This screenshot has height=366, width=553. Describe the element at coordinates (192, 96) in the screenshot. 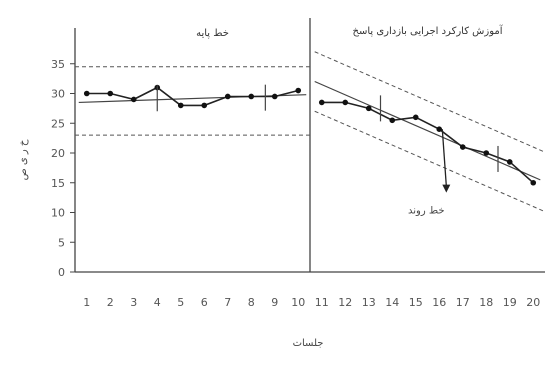

I see `series-line-baseline` at that location.